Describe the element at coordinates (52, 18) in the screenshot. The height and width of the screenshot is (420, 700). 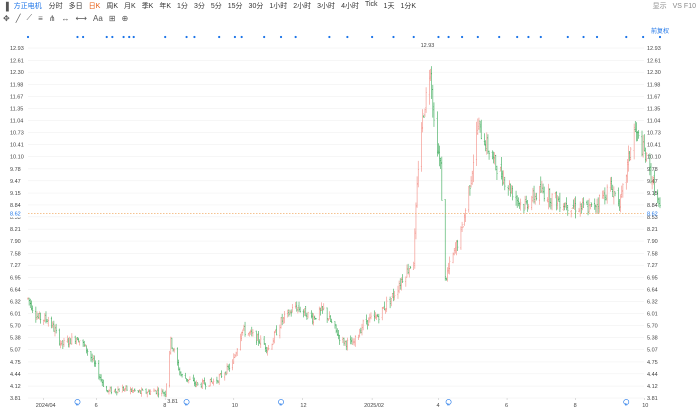
I see `fib-icon: ⋔` at that location.